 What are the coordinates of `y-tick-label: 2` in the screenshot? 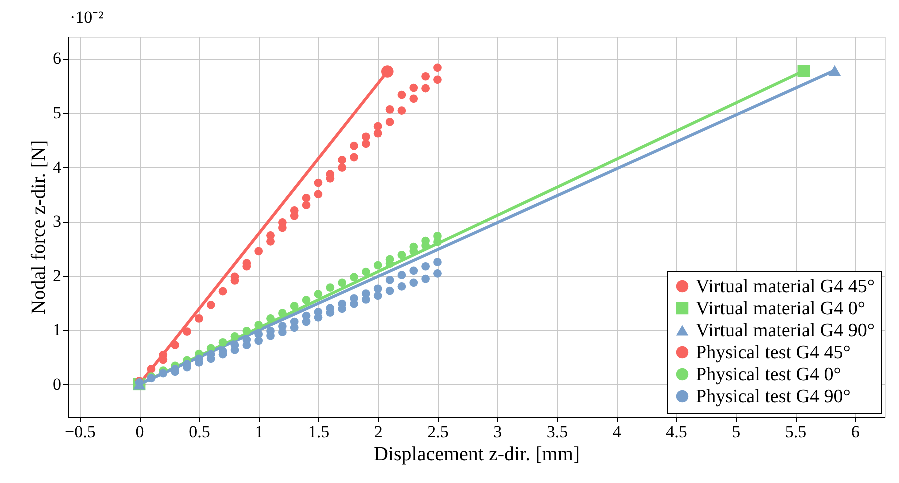 It's located at (57, 276).